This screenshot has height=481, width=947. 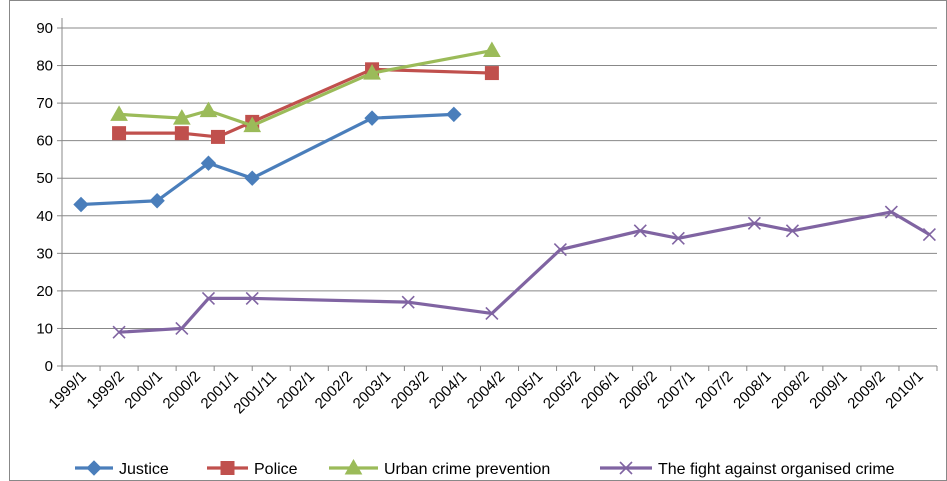 I want to click on legend-item: The fight against organised crime, so click(x=747, y=469).